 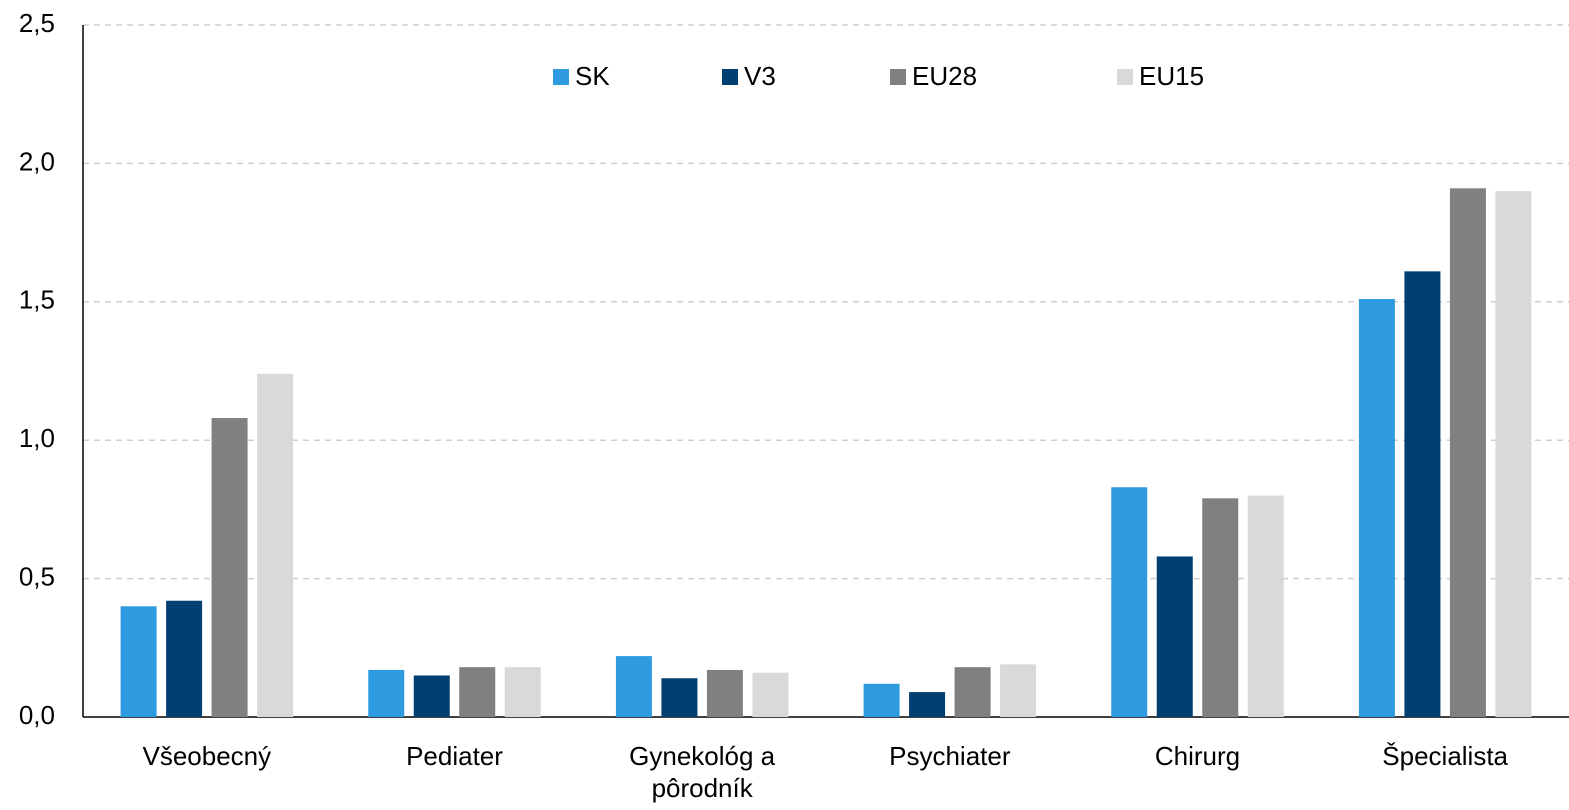 What do you see at coordinates (37, 161) in the screenshot?
I see `y-tick-label: 2,0` at bounding box center [37, 161].